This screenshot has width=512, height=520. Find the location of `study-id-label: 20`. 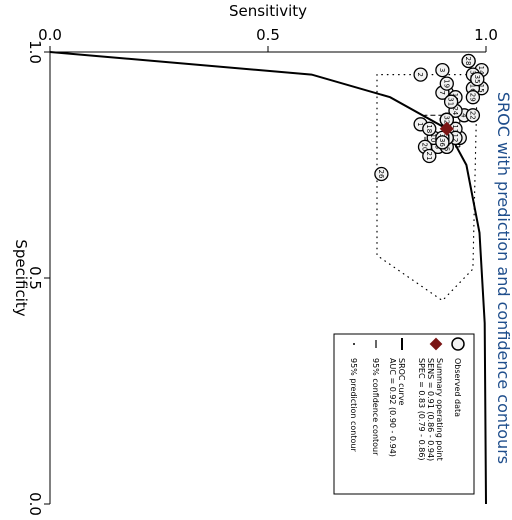

study-id-label: 20 is located at coordinates (425, 146).